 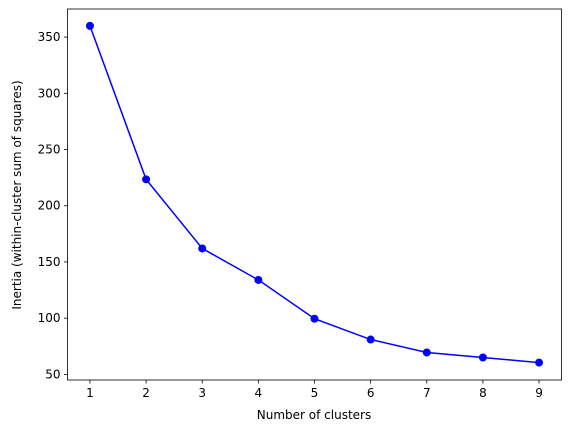 I want to click on x-tick-label: 8, so click(x=483, y=393).